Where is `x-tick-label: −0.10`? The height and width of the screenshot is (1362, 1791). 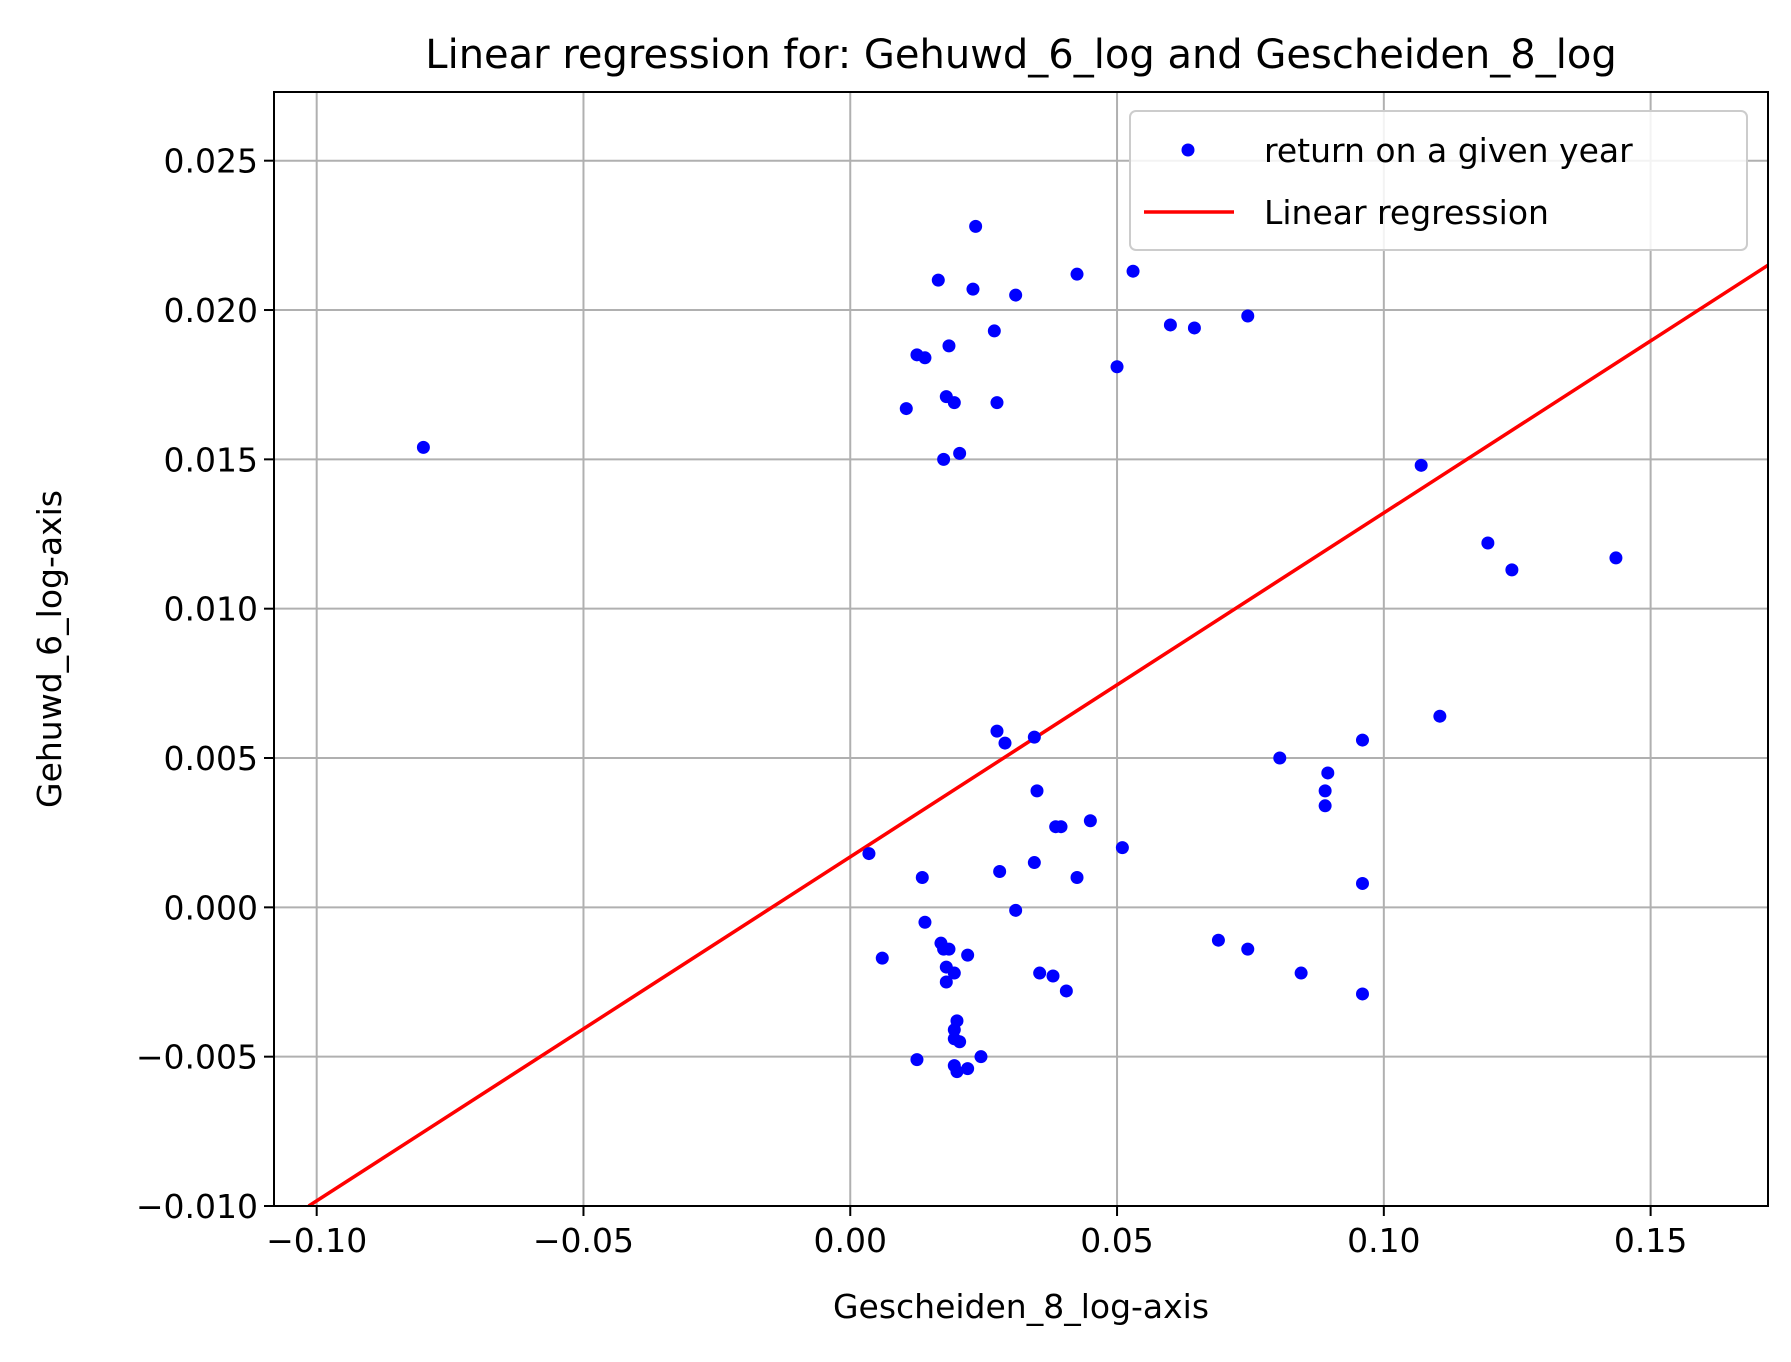 x-tick-label: −0.10 is located at coordinates (316, 1240).